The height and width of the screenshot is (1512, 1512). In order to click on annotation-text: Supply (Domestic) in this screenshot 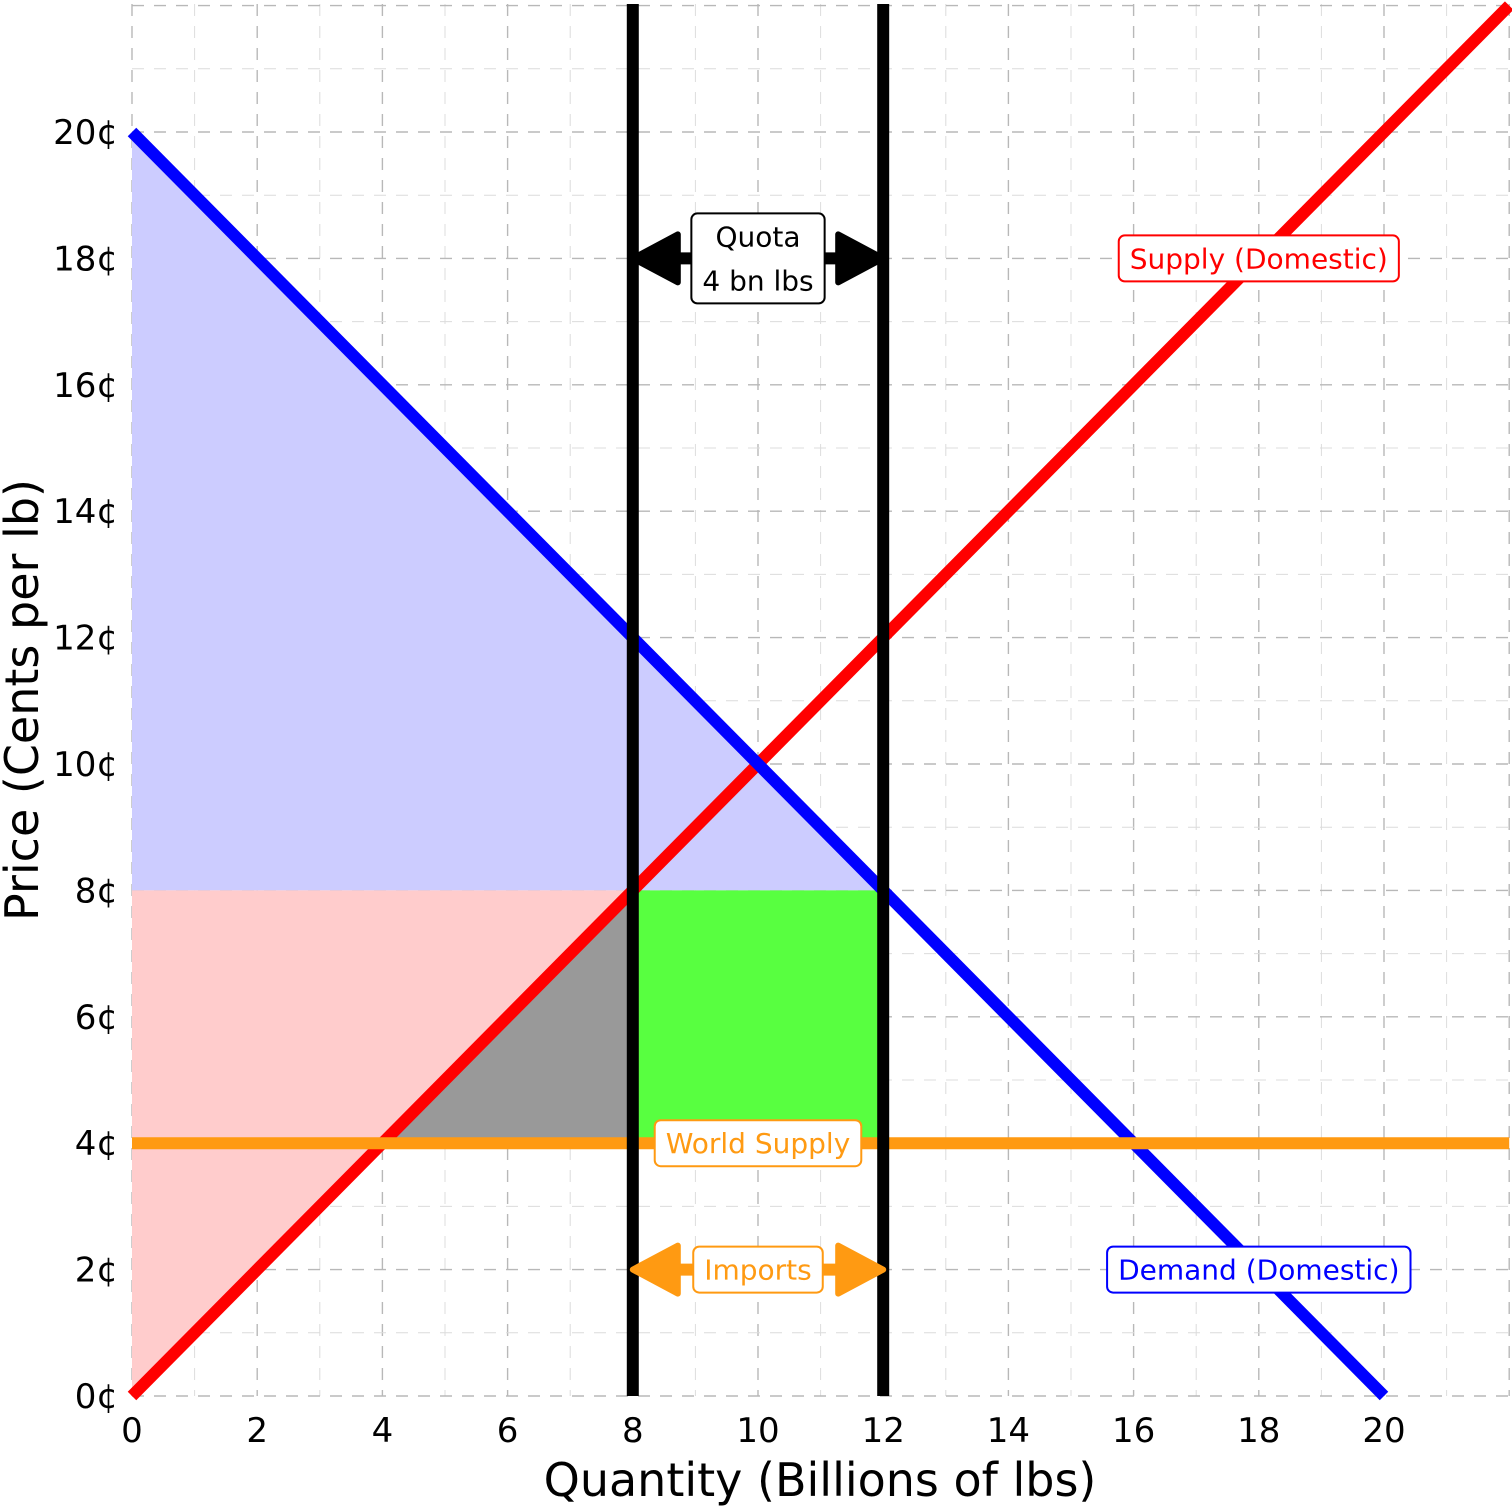, I will do `click(1259, 258)`.